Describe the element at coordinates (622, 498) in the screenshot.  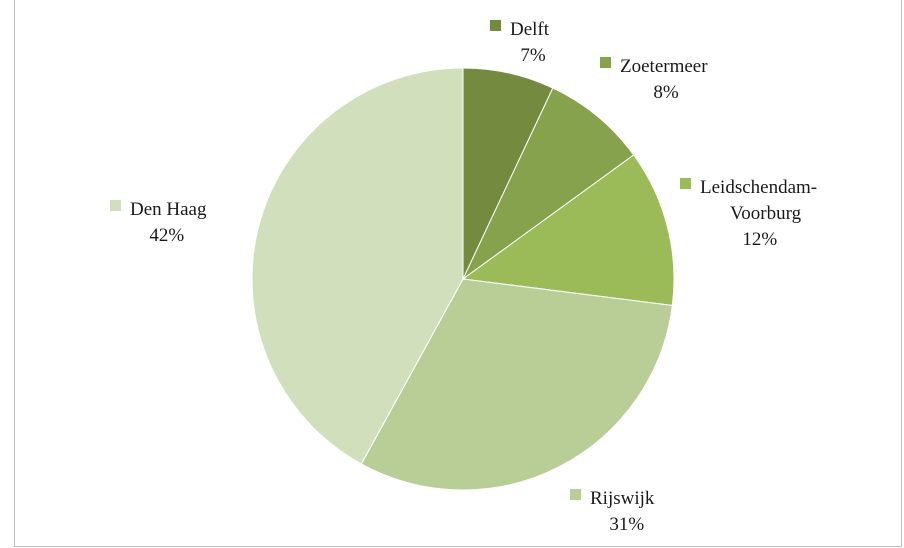
I see `slice-name-text: Rijswijk` at that location.